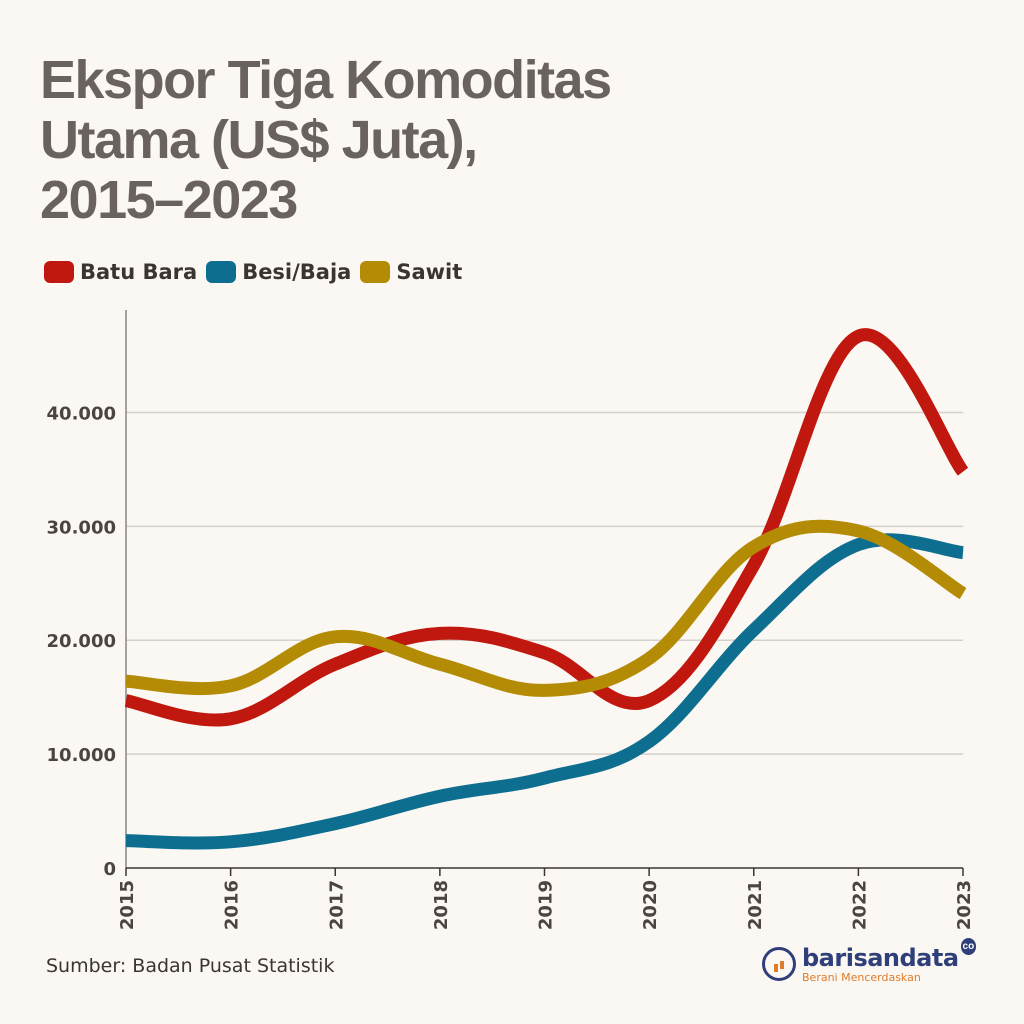 Image resolution: width=1024 pixels, height=1024 pixels. I want to click on brand-logo: barisandata co Berani Mencerdaskan, so click(872, 962).